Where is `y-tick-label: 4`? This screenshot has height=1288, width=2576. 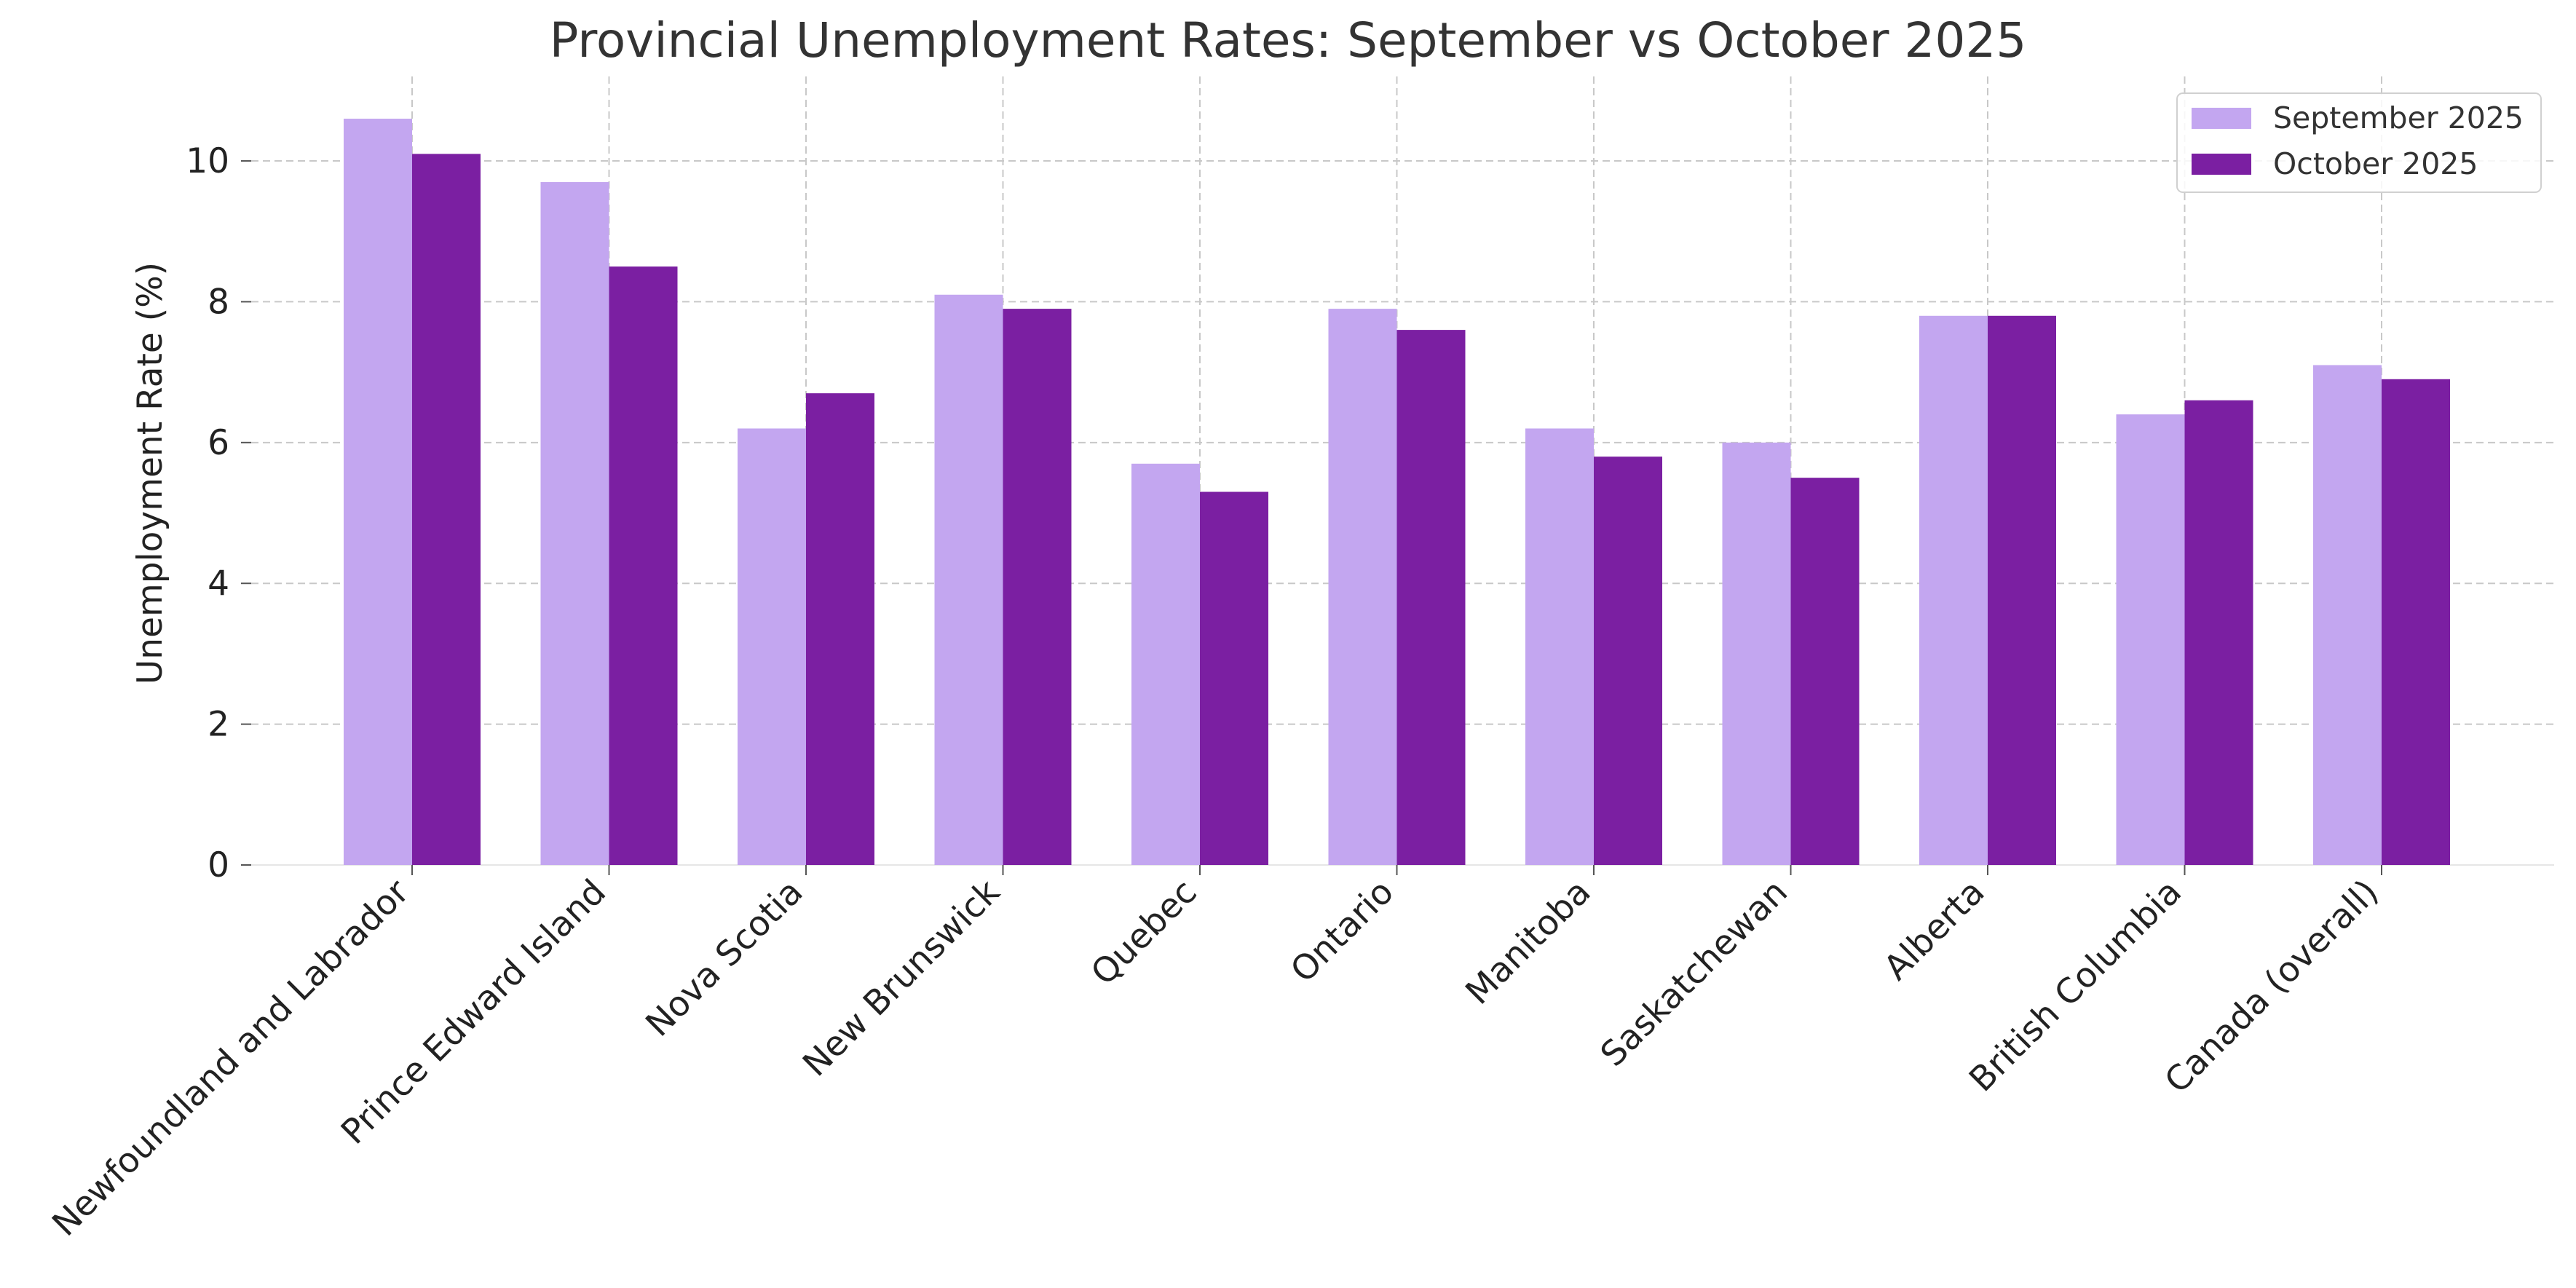
y-tick-label: 4 is located at coordinates (218, 584).